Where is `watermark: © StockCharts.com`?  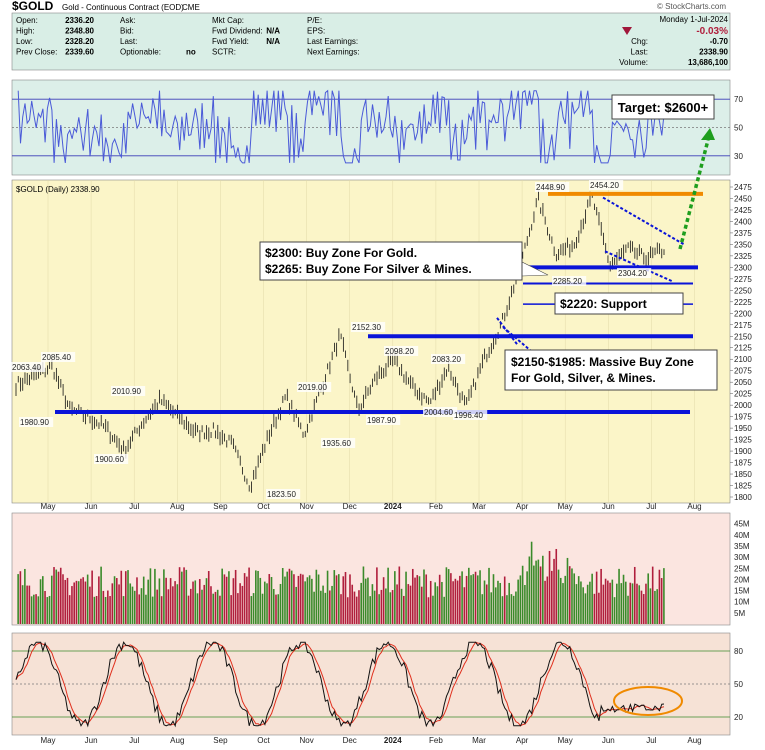
watermark: © StockCharts.com is located at coordinates (691, 6).